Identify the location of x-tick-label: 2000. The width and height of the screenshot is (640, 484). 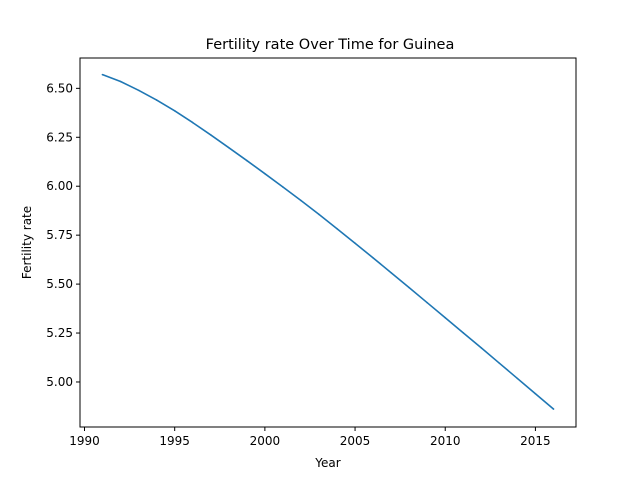
(265, 441).